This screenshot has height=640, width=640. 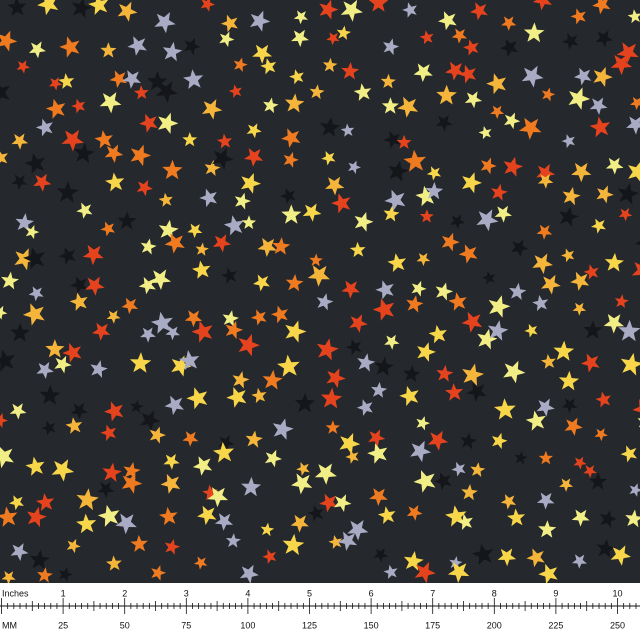 What do you see at coordinates (319, 609) in the screenshot?
I see `ruler-scale: 1 2 3 4 5 6 7 8 9 10 25 50 75 100 125 150 175 200 225 250` at bounding box center [319, 609].